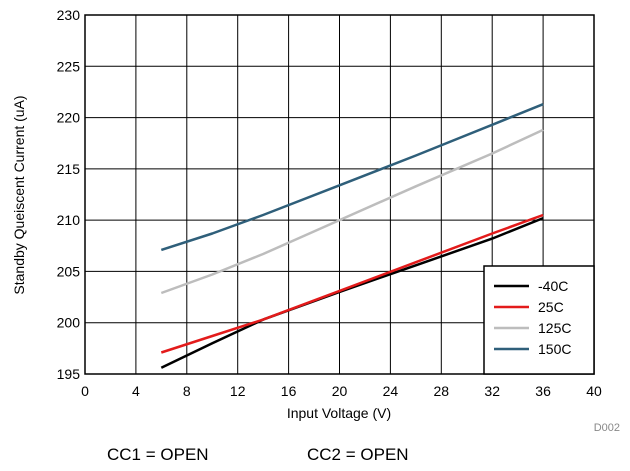 The width and height of the screenshot is (630, 471). I want to click on y-tick-label: 200, so click(69, 323).